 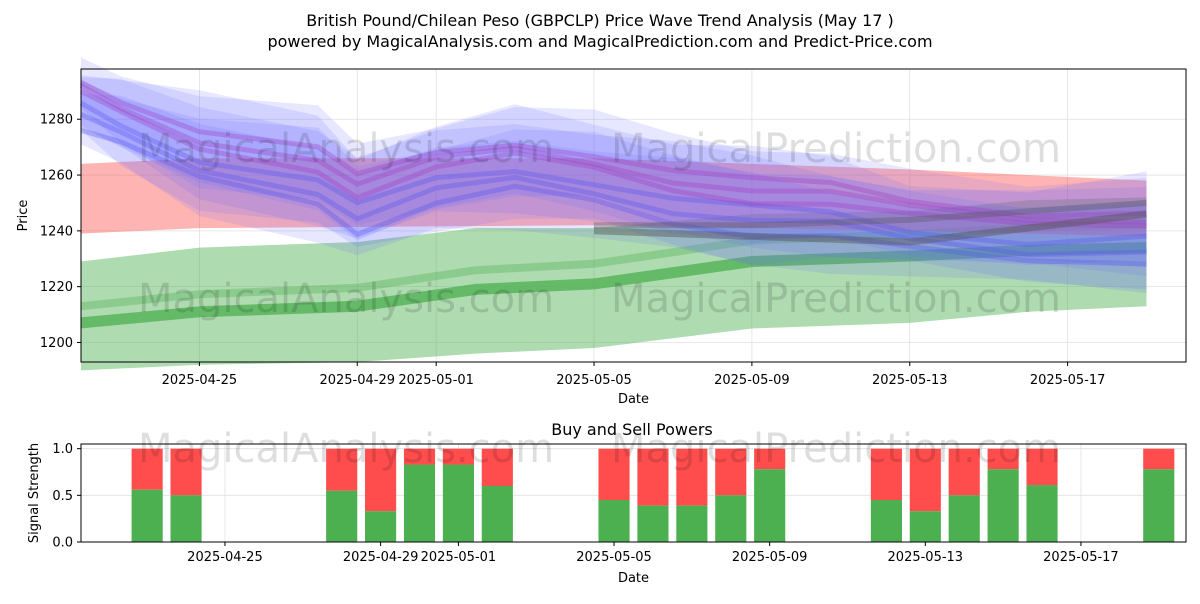 I want to click on signal-x-tick-label: 2025-05-01, so click(x=459, y=557).